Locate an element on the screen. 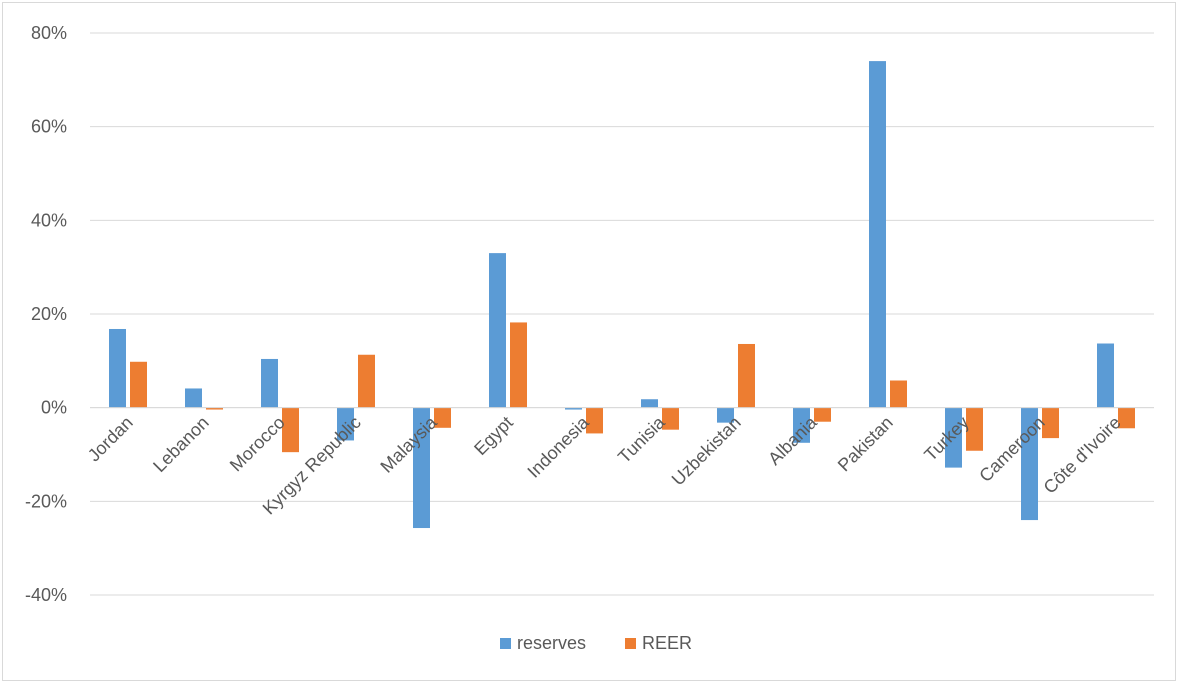  bar-reer-cameroon is located at coordinates (1050, 423).